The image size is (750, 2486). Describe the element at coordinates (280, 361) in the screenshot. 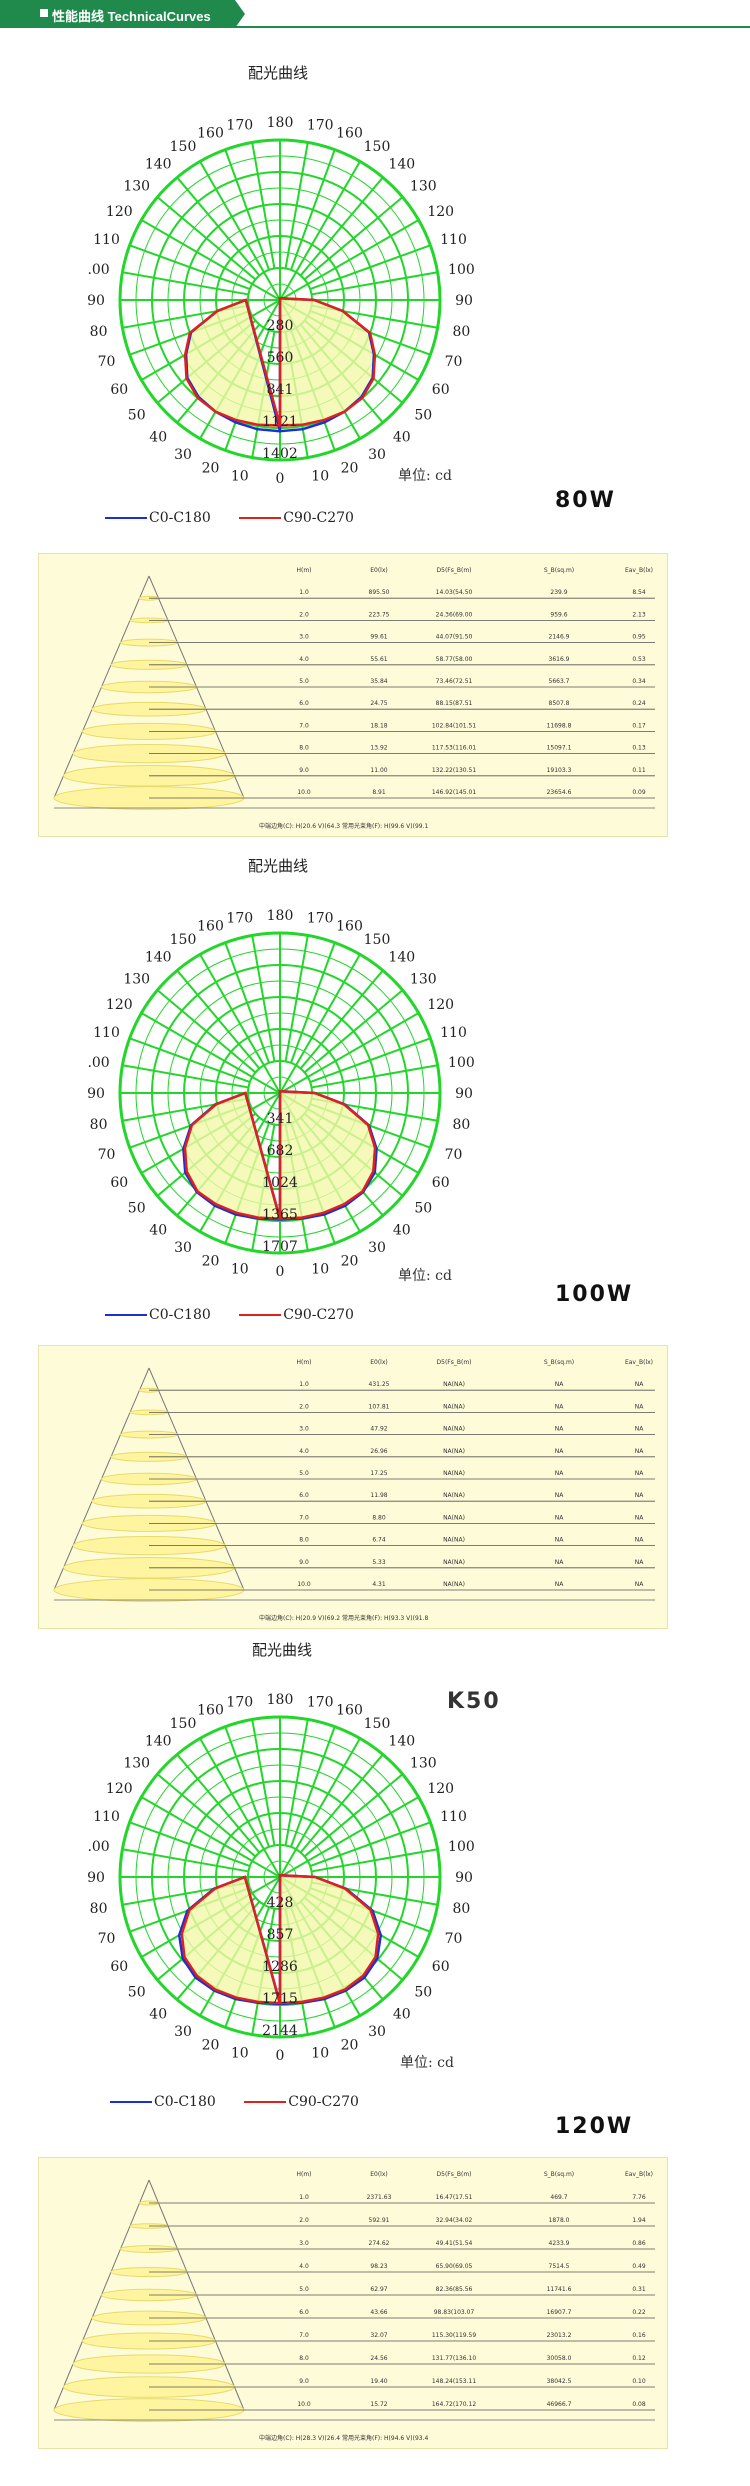

I see `series-c90-c270` at that location.